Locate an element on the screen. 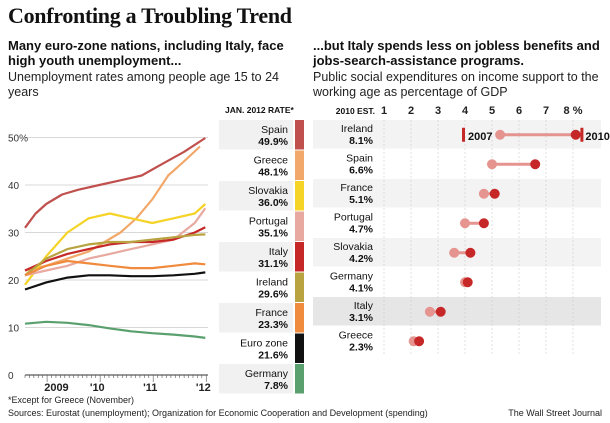 This screenshot has width=610, height=423. x-tick-label: 3 is located at coordinates (438, 111).